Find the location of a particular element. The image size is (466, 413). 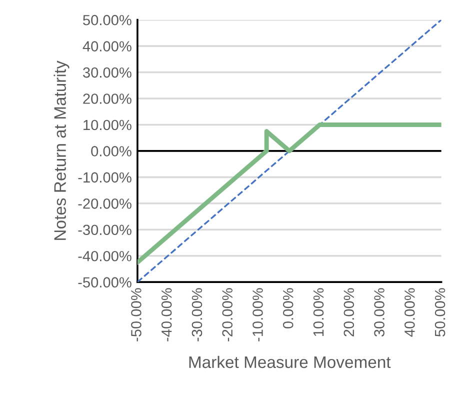

x-tick-label: 40.00% is located at coordinates (409, 312).